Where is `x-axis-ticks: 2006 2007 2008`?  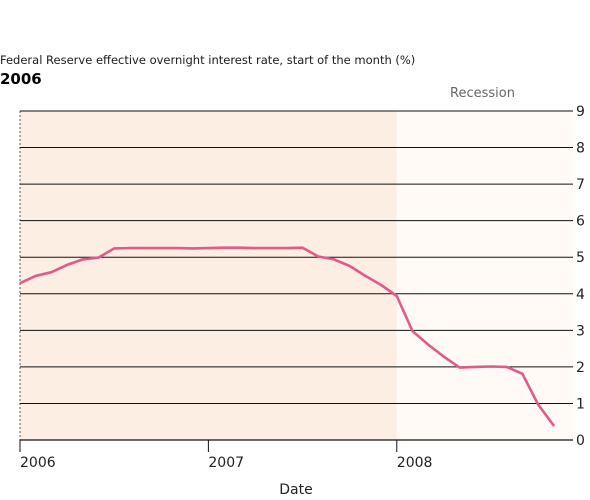 x-axis-ticks: 2006 2007 2008 is located at coordinates (226, 455).